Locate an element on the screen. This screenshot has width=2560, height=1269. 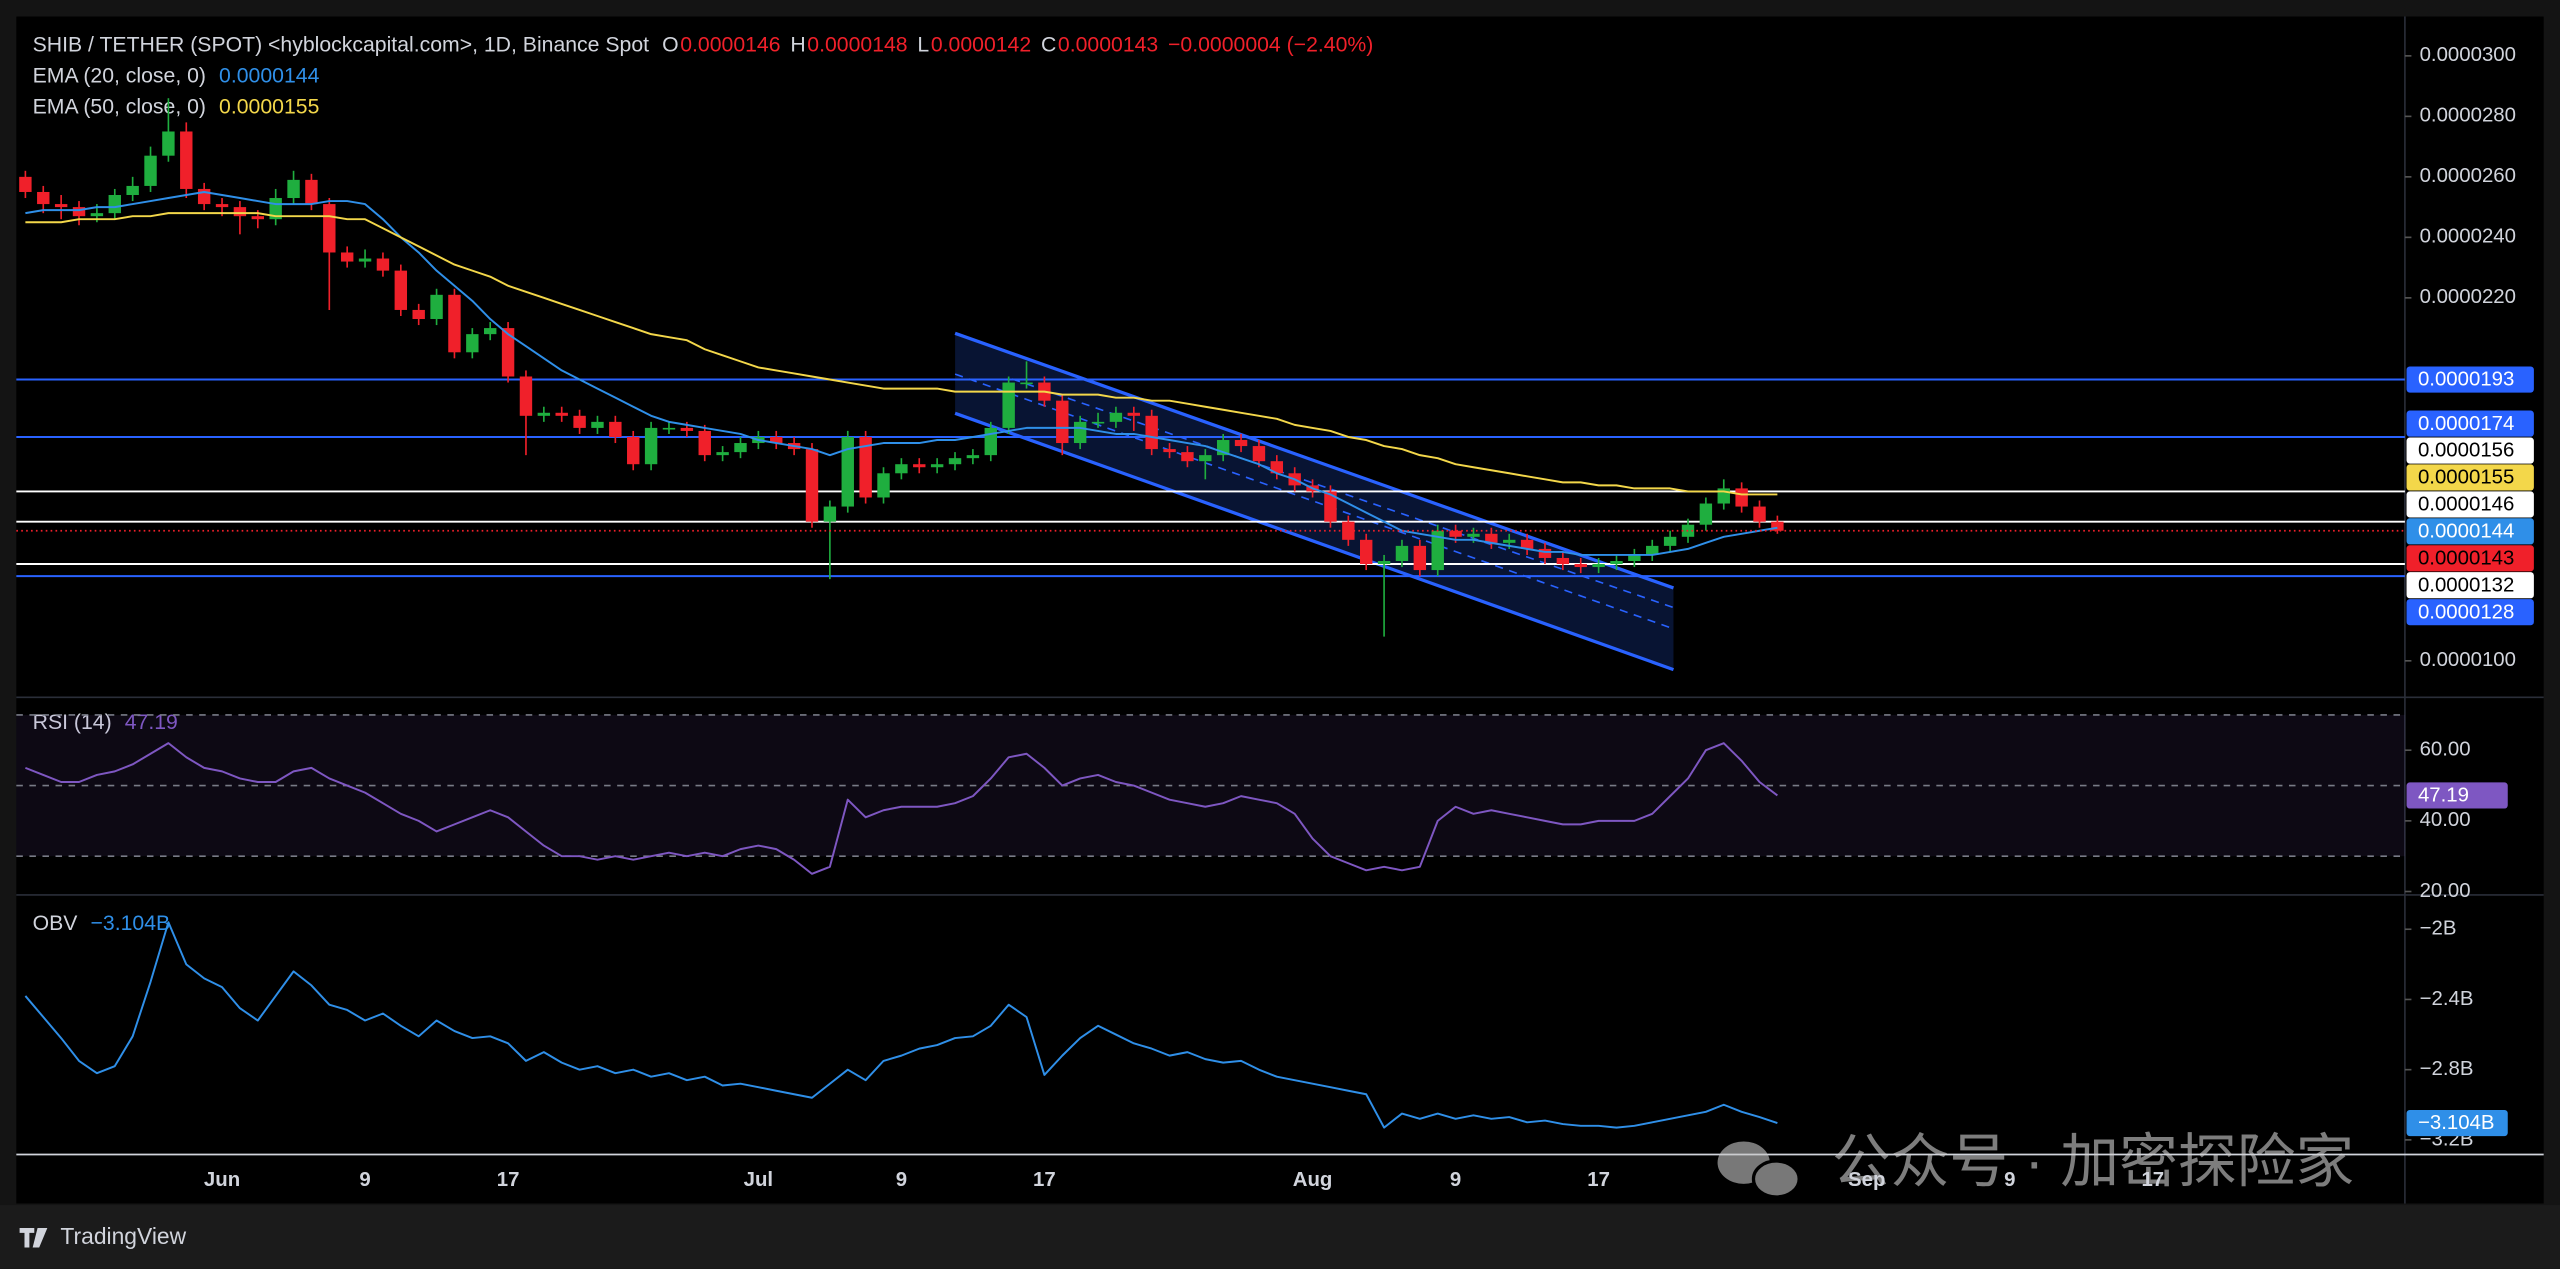
channel-lower is located at coordinates (1314, 541).